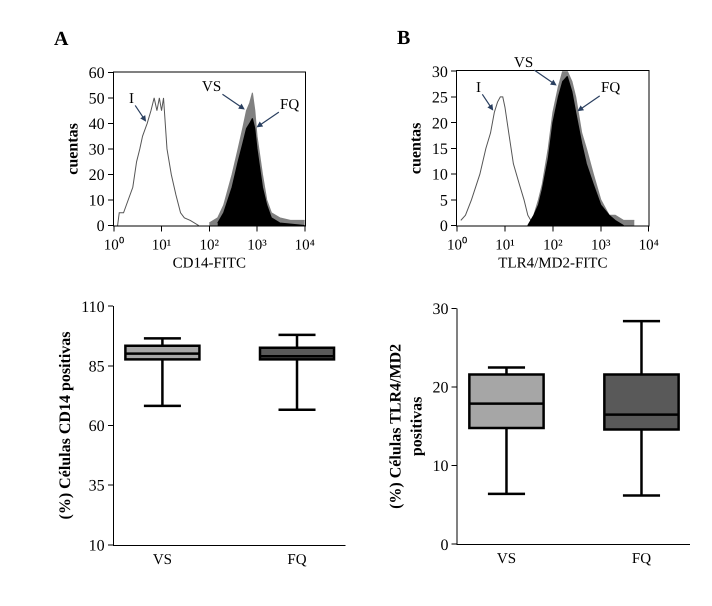 The image size is (712, 606). Describe the element at coordinates (444, 201) in the screenshot. I see `y-tick-label: 5` at that location.